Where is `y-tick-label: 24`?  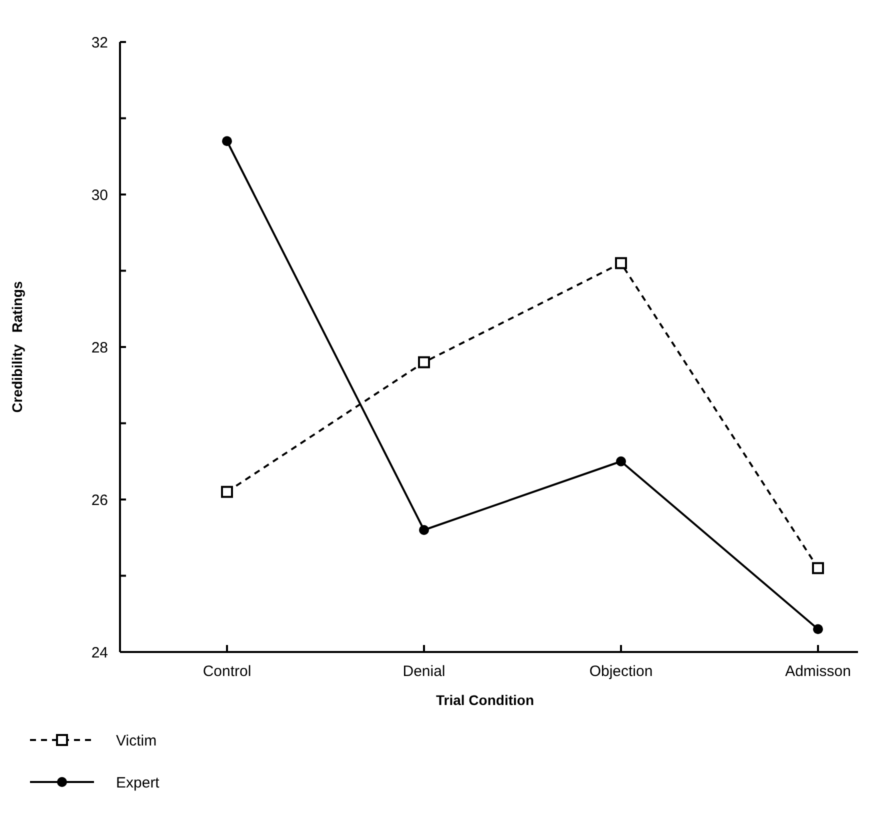 y-tick-label: 24 is located at coordinates (99, 653).